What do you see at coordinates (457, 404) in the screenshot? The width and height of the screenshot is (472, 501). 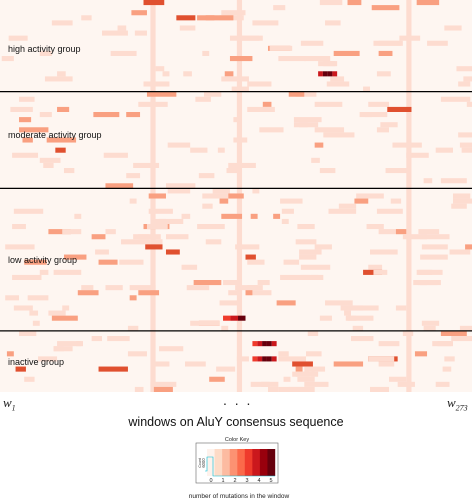 I see `x-end-label: w273` at bounding box center [457, 404].